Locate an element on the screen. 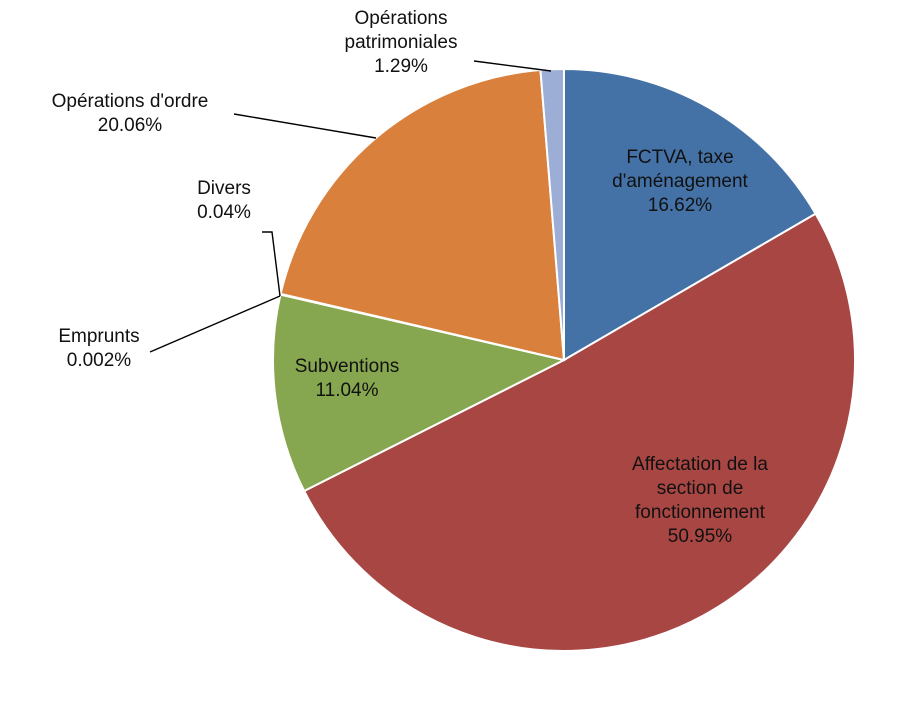  slice-value-label: 50.95% is located at coordinates (700, 536).